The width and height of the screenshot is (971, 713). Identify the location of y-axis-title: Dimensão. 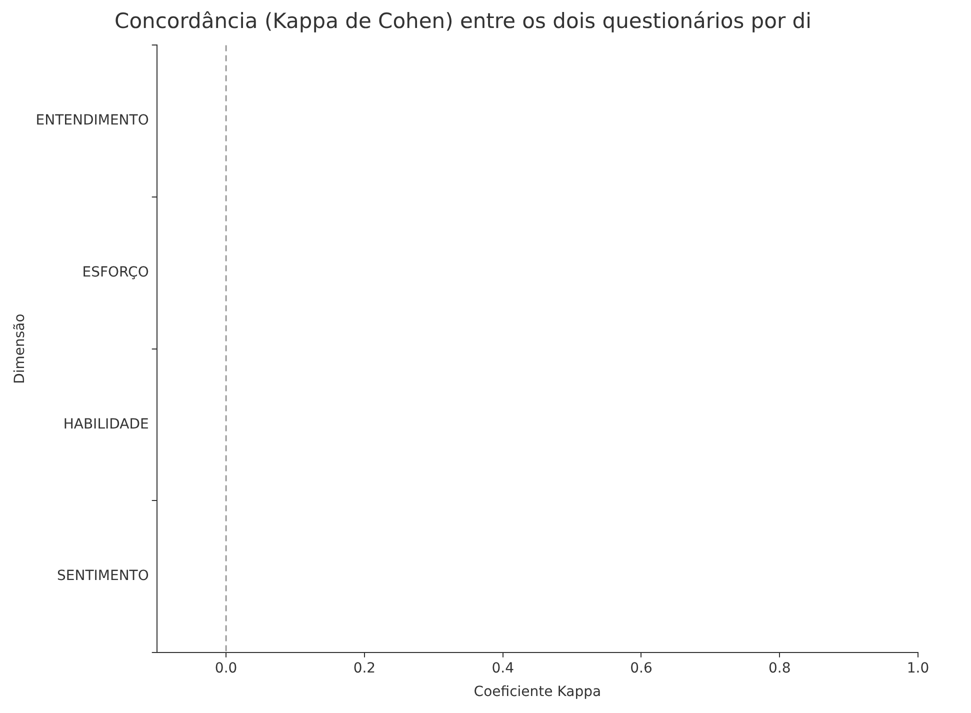
(20, 349).